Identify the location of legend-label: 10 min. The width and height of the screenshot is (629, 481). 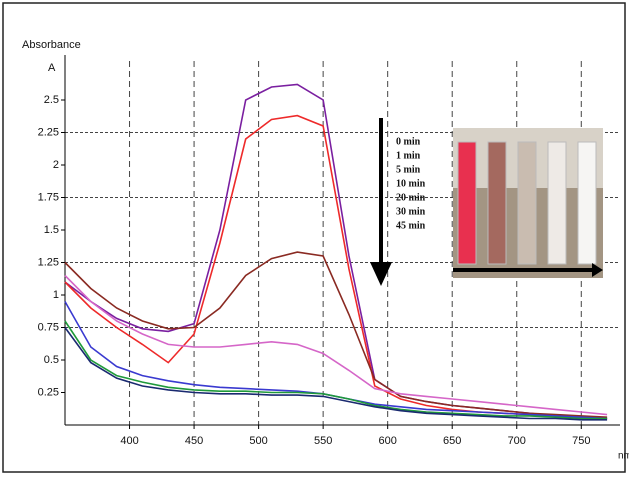
(411, 183).